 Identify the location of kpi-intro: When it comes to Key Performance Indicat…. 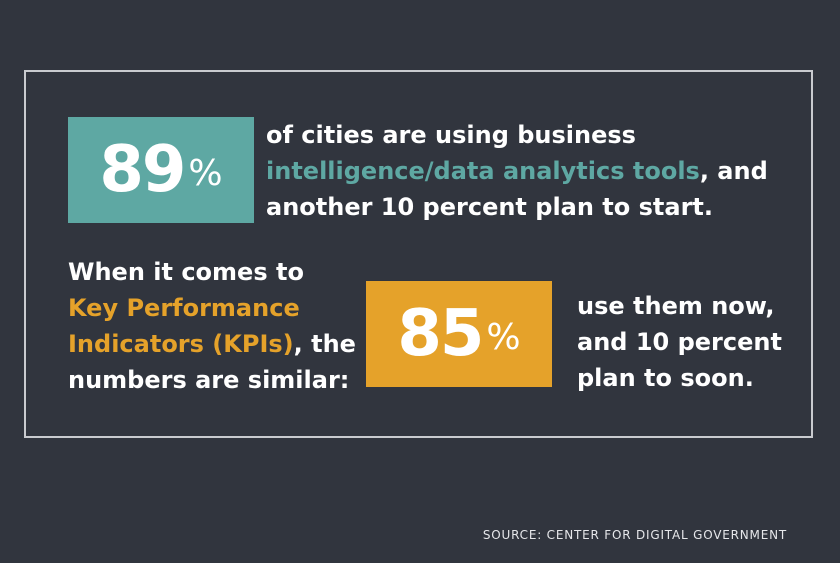
(213, 326).